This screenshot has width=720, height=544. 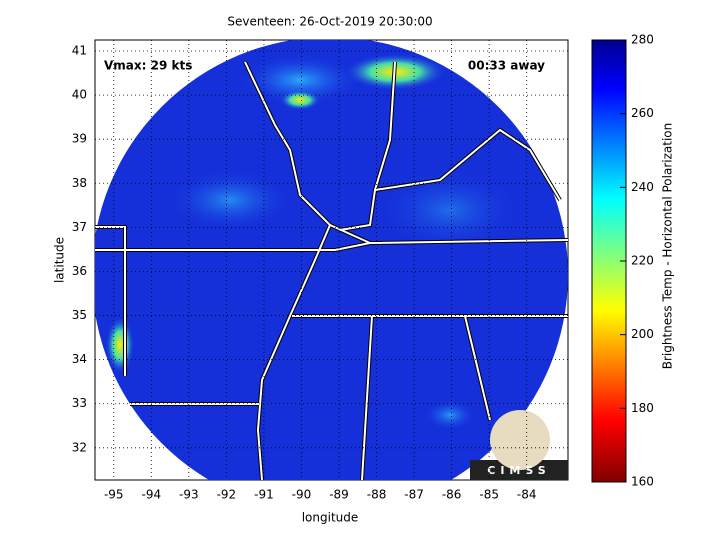 I want to click on vmax-label: Vmax: 29 kts, so click(x=148, y=66).